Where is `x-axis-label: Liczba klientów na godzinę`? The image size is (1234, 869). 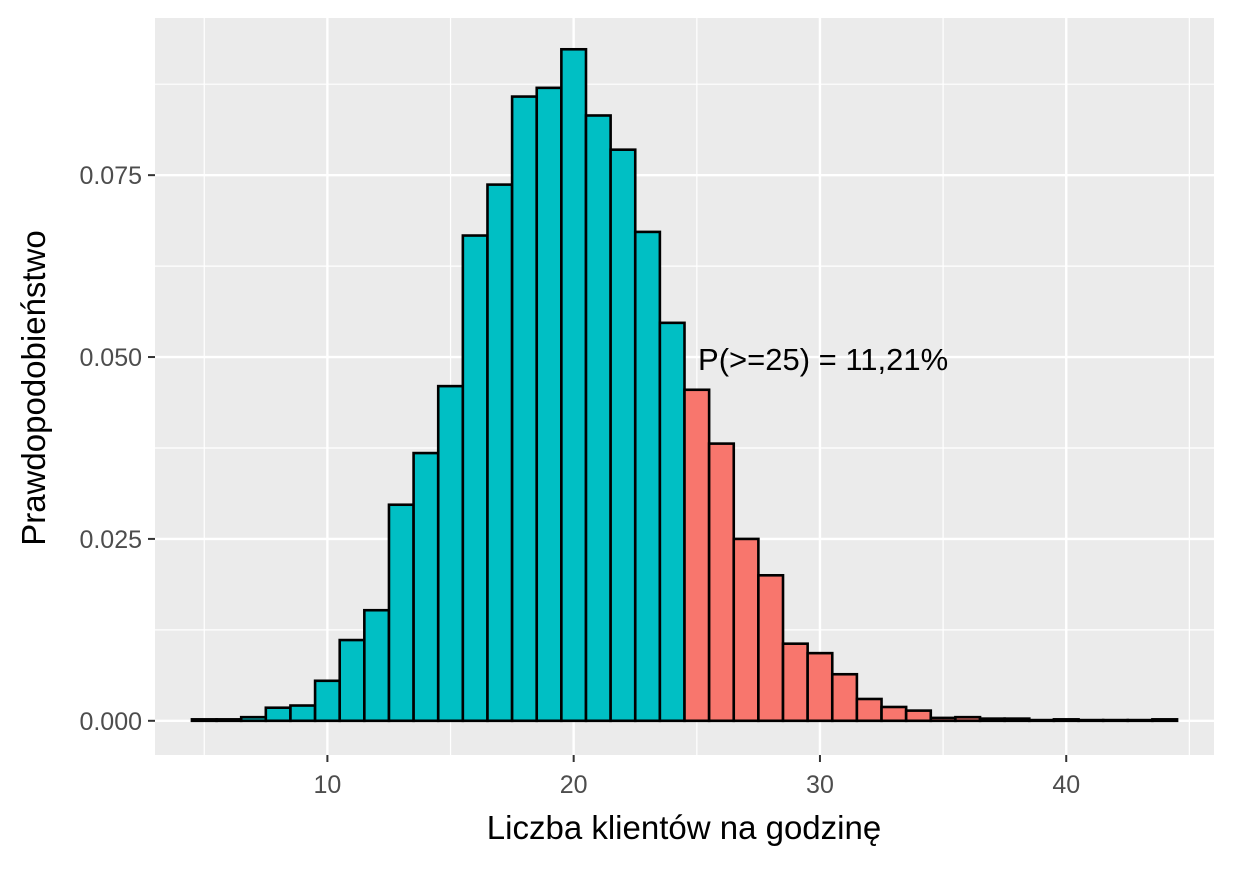 x-axis-label: Liczba klientów na godzinę is located at coordinates (684, 827).